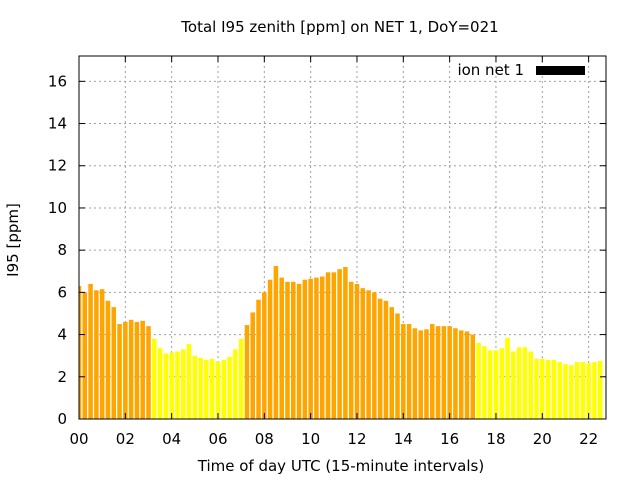 Image resolution: width=640 pixels, height=480 pixels. Describe the element at coordinates (310, 439) in the screenshot. I see `x-tick-label: 10` at that location.